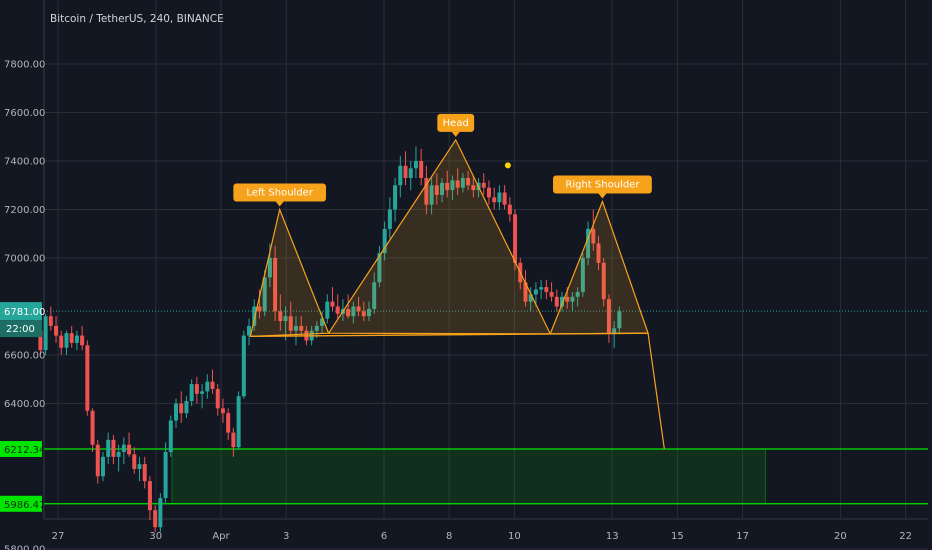  I want to click on time-axis: 27 30 Apr 3 6 8 10 13 15 17 20 22, so click(482, 536).